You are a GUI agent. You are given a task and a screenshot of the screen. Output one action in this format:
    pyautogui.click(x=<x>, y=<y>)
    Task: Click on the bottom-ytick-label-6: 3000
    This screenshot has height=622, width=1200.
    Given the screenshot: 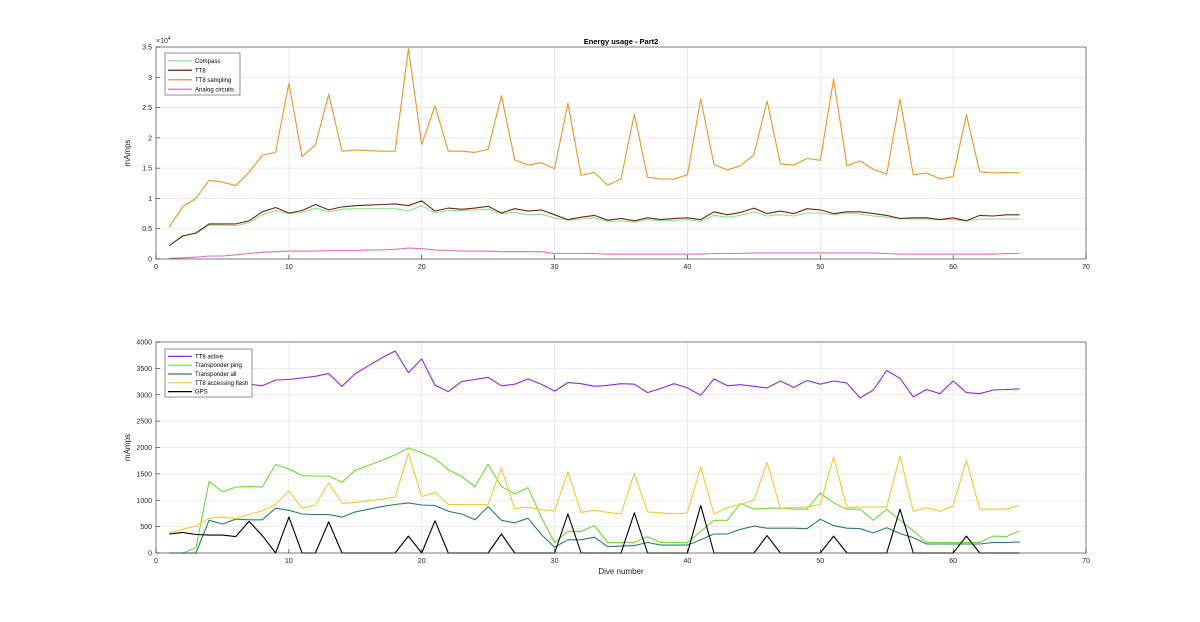 What is the action you would take?
    pyautogui.click(x=144, y=395)
    